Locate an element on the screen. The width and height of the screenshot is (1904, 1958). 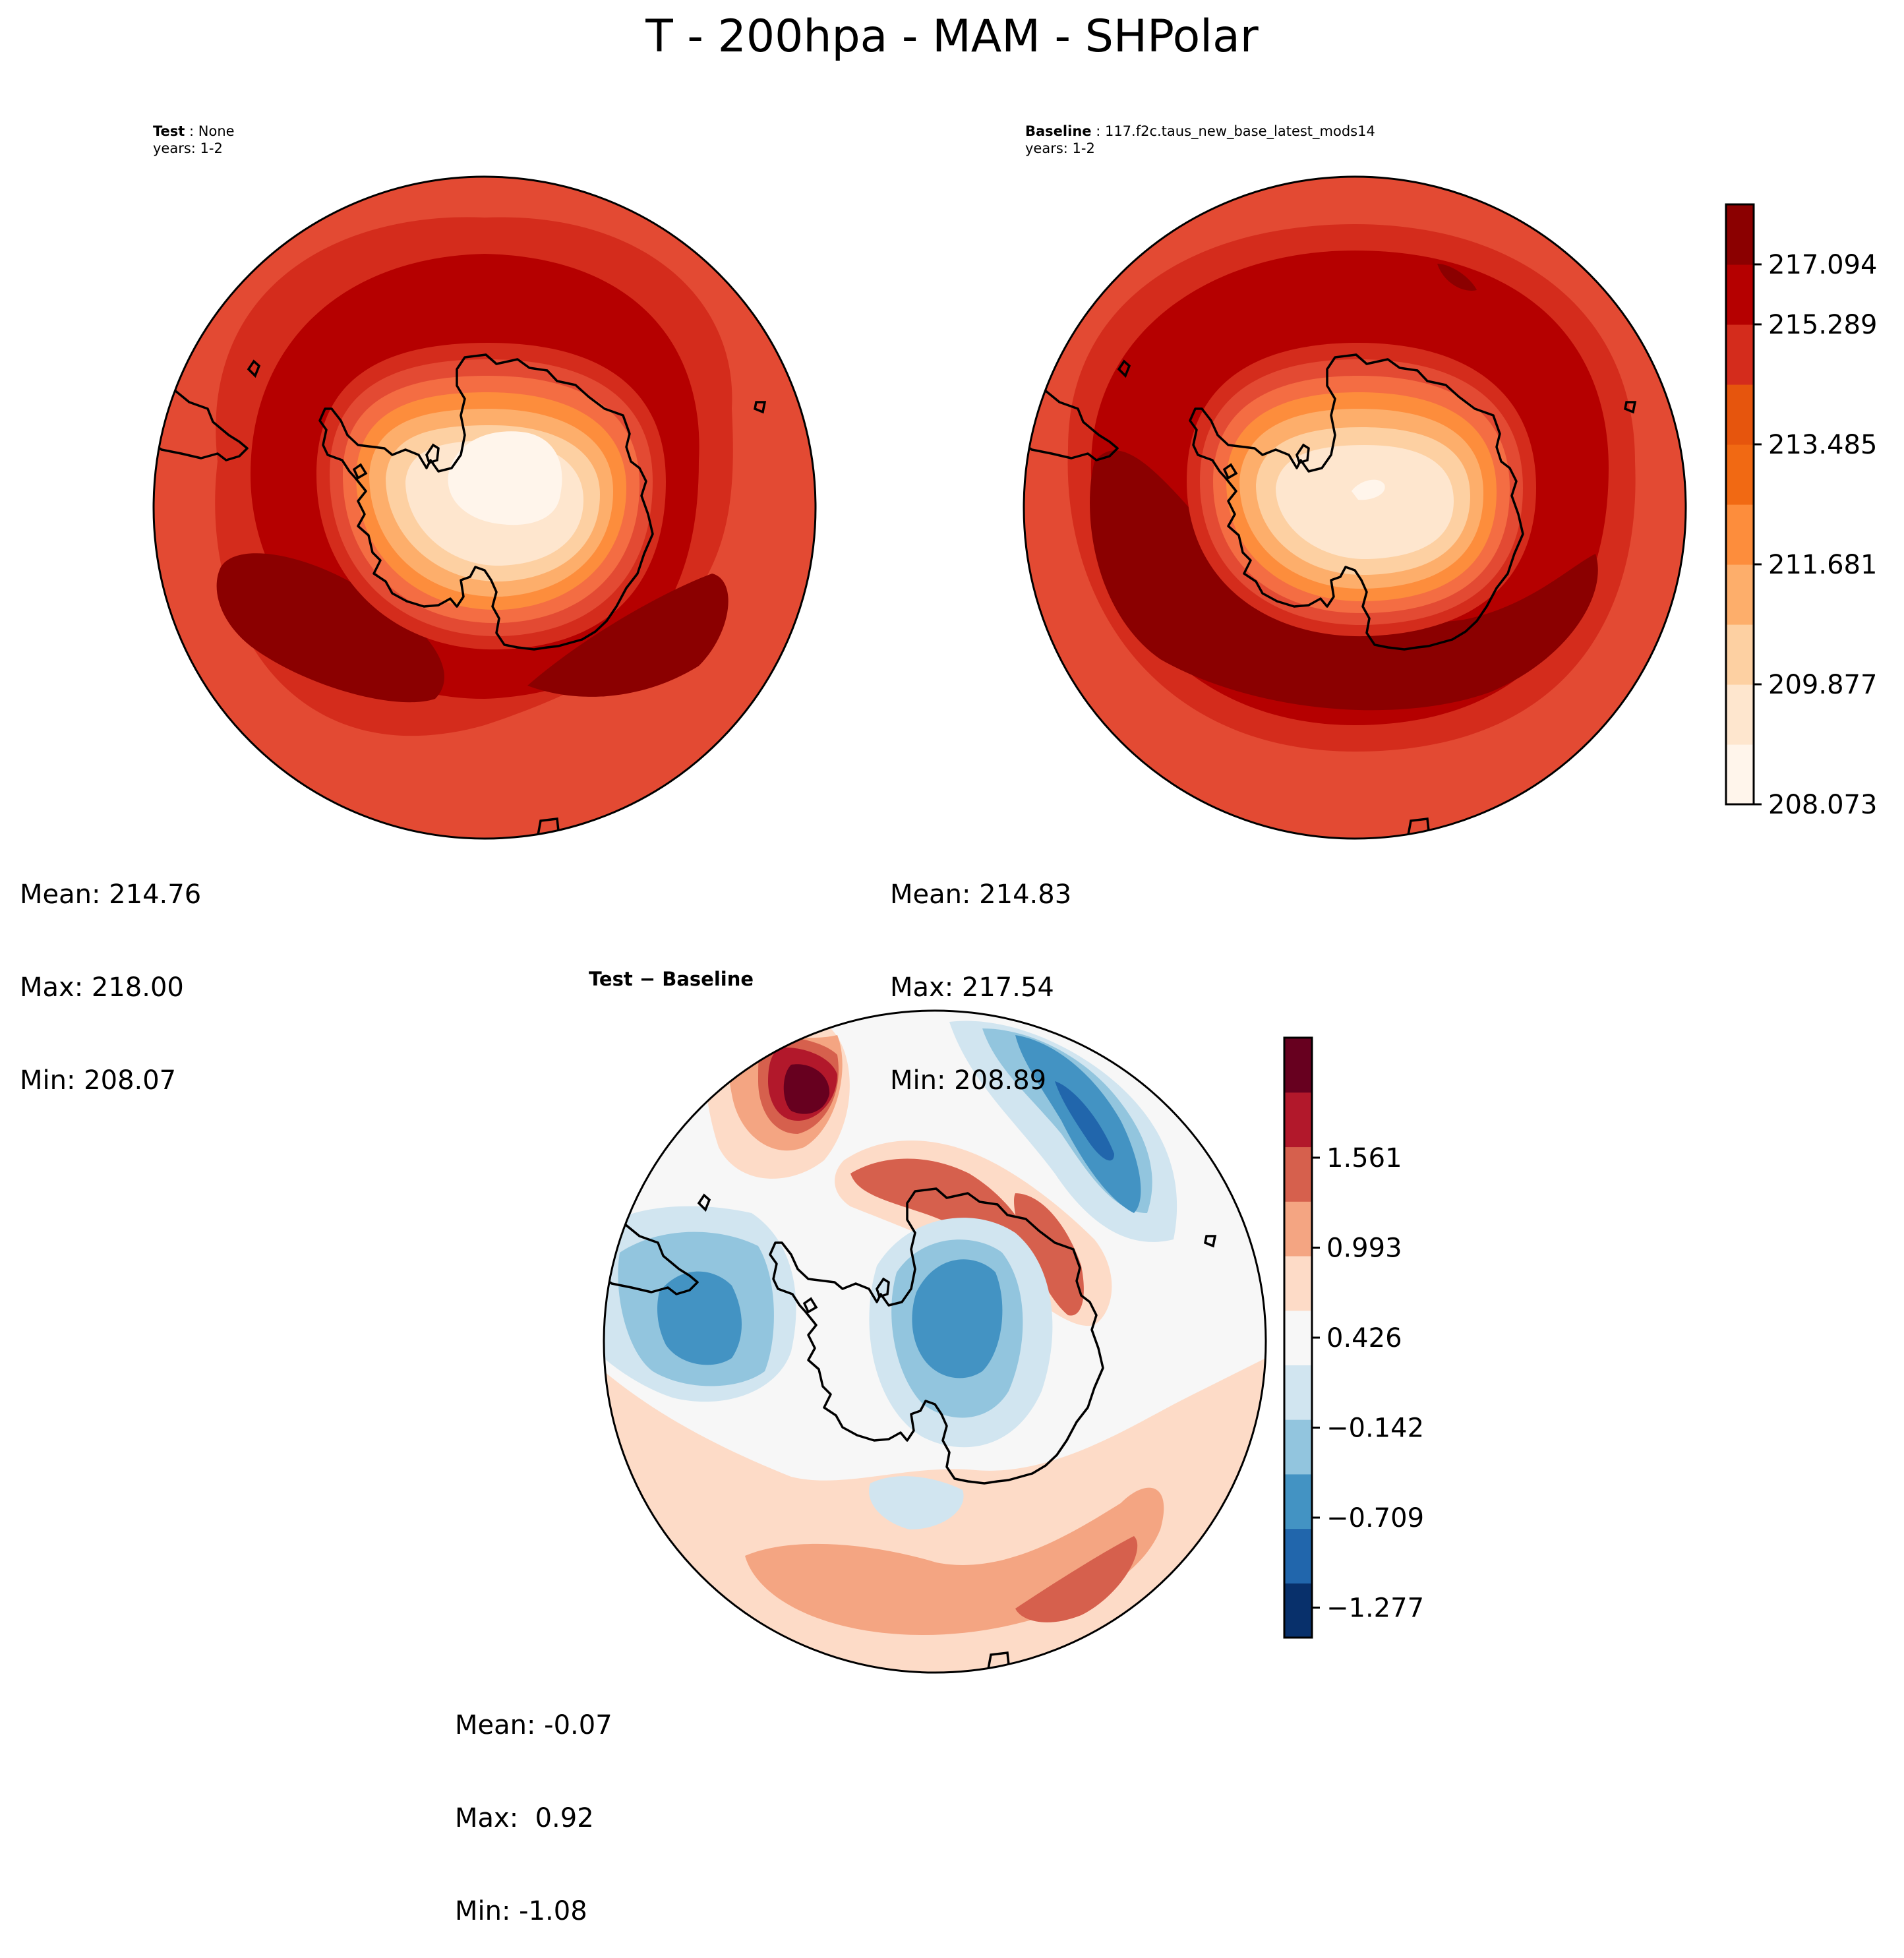
test-label-name: Test is located at coordinates (169, 131).